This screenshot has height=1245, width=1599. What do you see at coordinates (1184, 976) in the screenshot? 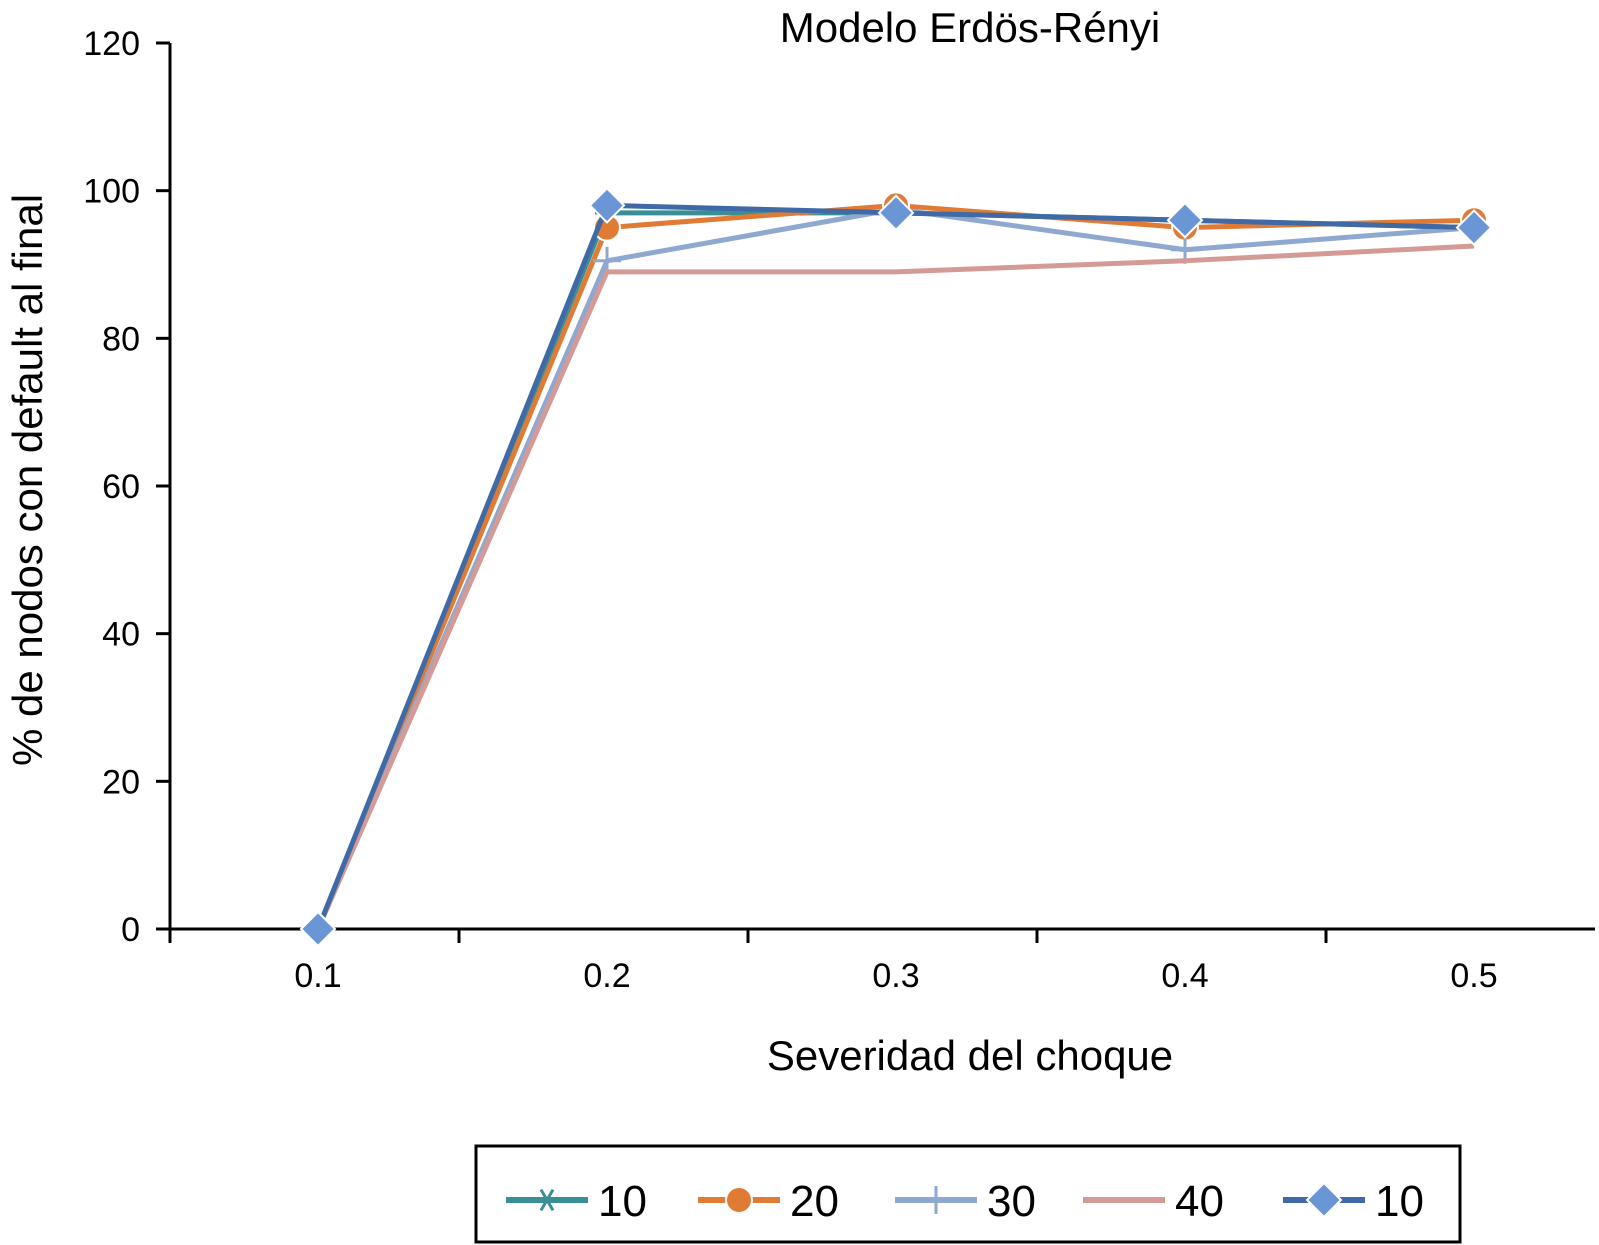
I see `x-tick-label: 0.4` at bounding box center [1184, 976].